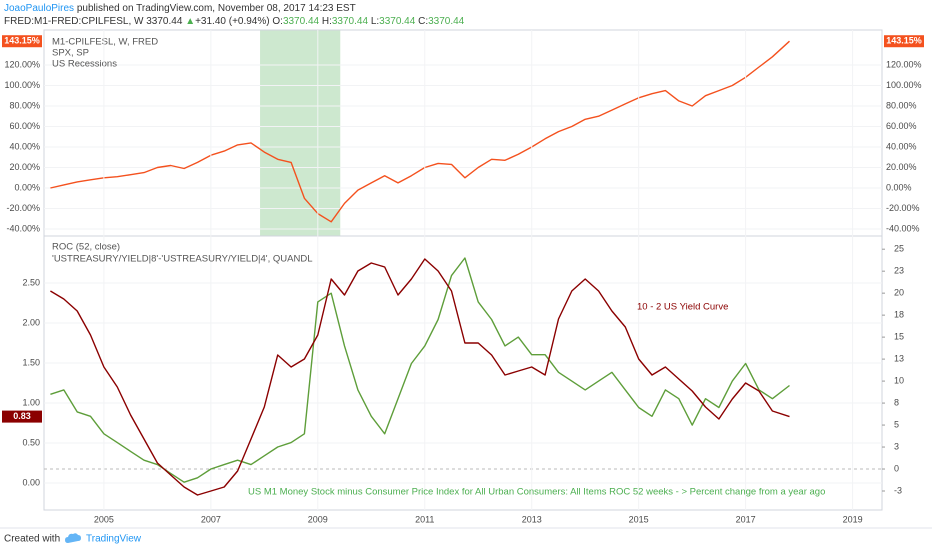 This screenshot has height=555, width=932. I want to click on y-tick-label-right: 40.00%, so click(901, 146).